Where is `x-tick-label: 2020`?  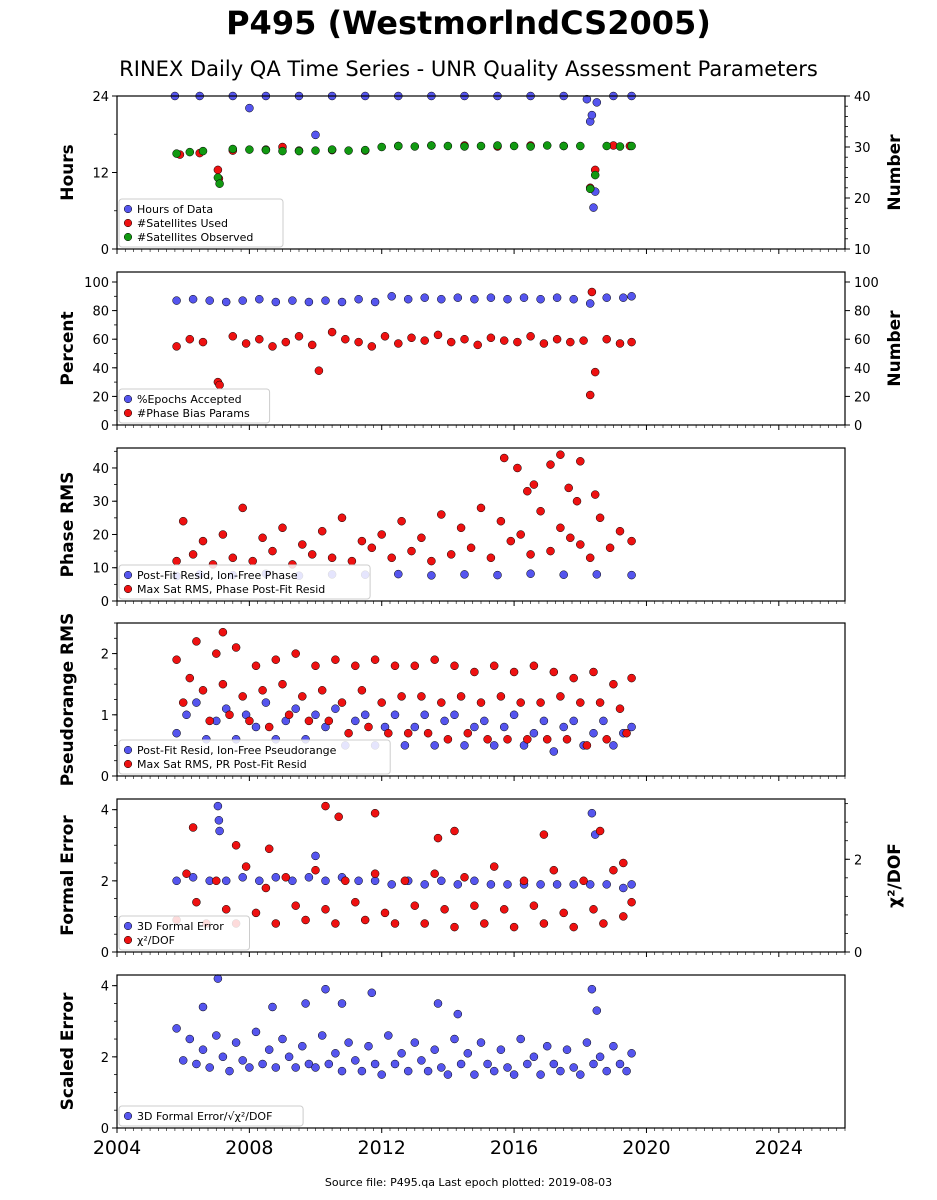
x-tick-label: 2020 is located at coordinates (646, 1148).